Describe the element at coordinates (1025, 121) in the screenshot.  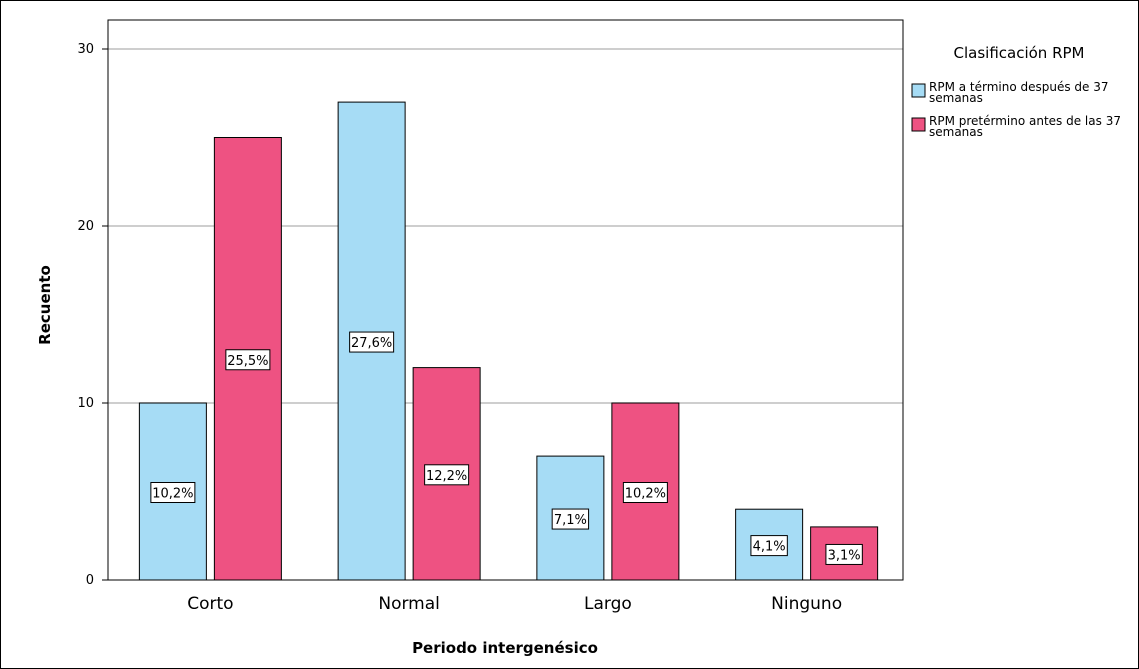
I see `legend-label: RPM pretérmino antes de las 37` at that location.